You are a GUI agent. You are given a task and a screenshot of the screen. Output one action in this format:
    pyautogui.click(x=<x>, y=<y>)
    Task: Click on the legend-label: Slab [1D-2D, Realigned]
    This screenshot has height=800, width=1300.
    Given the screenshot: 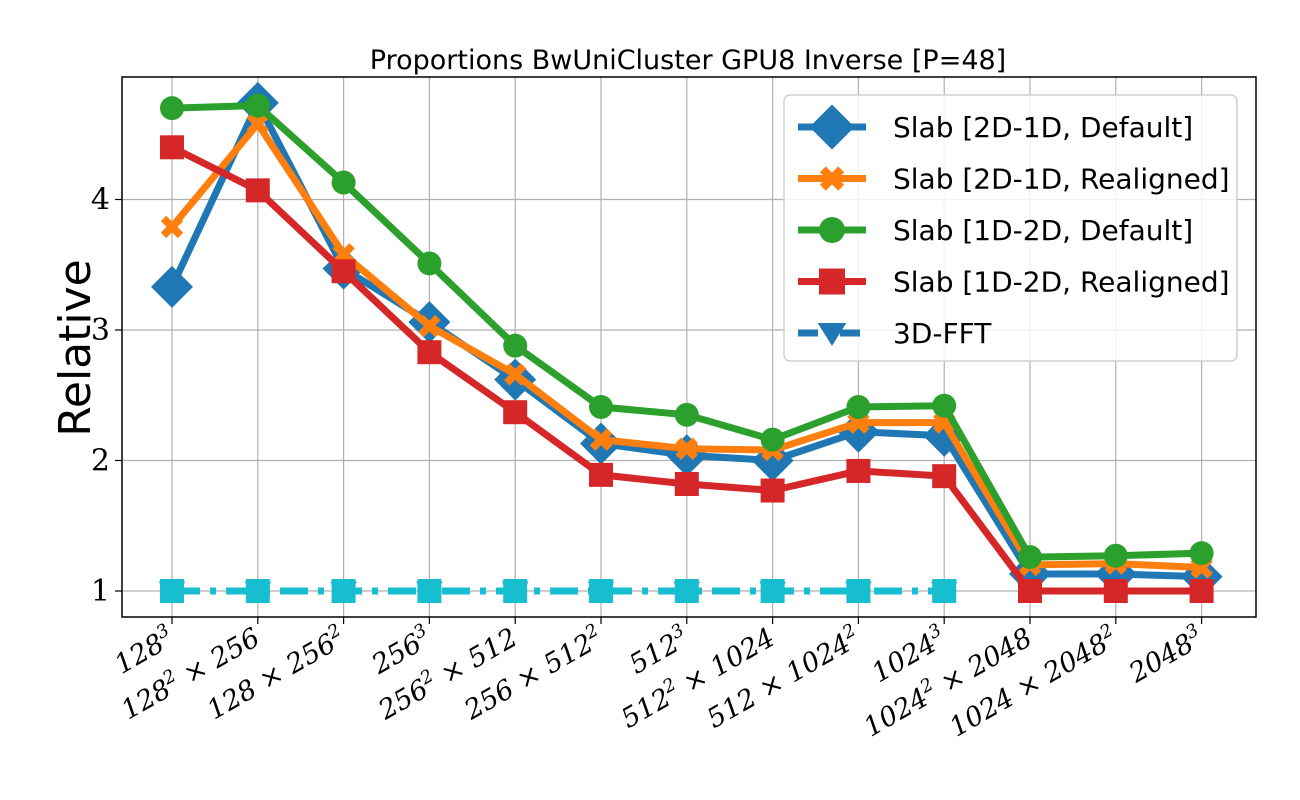 What is the action you would take?
    pyautogui.click(x=1061, y=282)
    